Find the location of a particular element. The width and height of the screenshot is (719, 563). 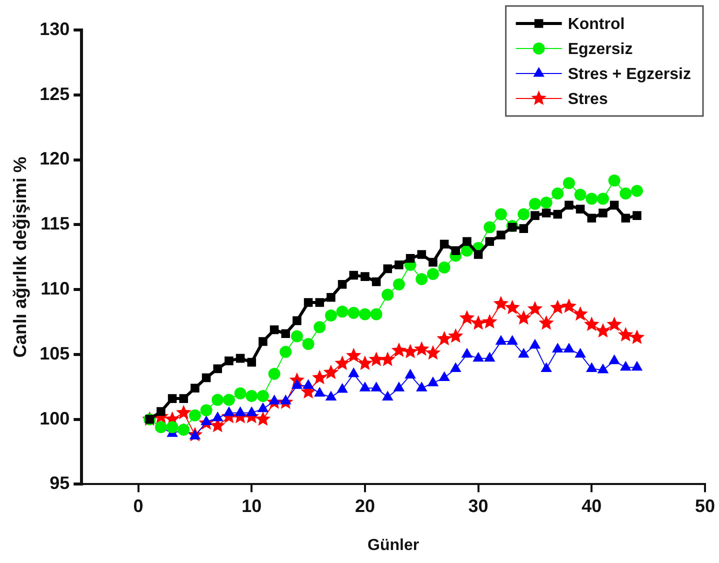

y-tick-label: 105 is located at coordinates (55, 353).